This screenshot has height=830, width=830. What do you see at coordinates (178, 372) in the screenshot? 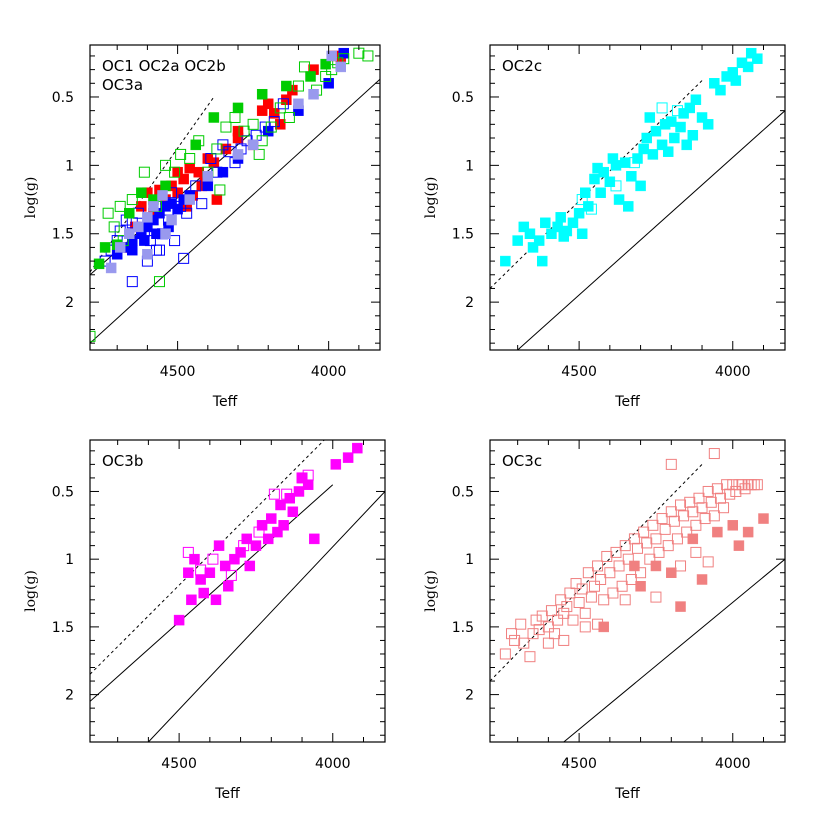
I see `x-tick-label: 4500` at bounding box center [178, 372].